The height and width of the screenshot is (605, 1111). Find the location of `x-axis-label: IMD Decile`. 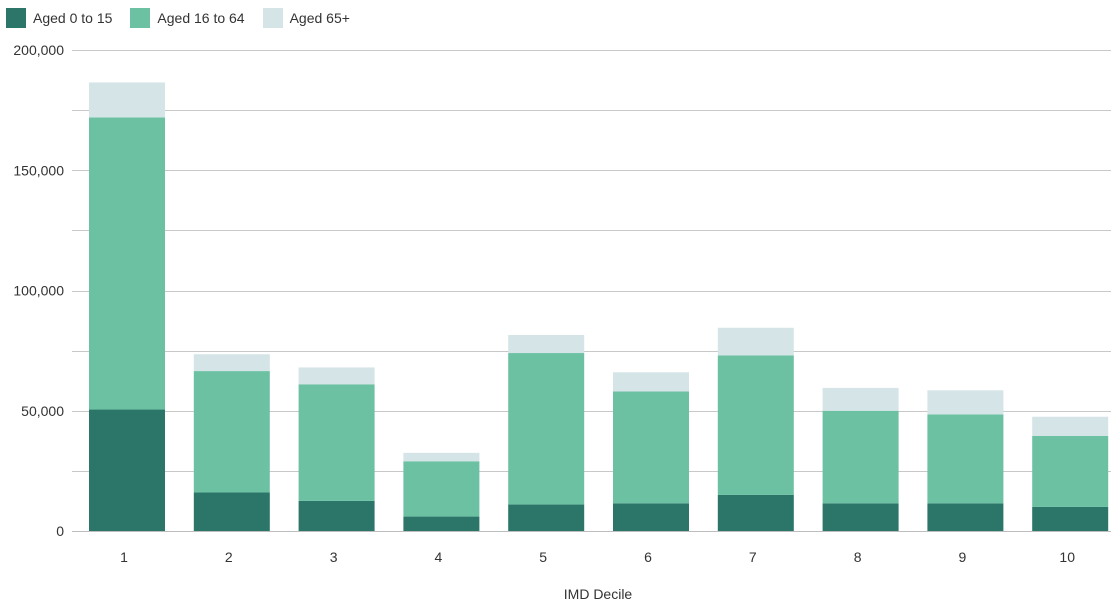

x-axis-label: IMD Decile is located at coordinates (598, 594).